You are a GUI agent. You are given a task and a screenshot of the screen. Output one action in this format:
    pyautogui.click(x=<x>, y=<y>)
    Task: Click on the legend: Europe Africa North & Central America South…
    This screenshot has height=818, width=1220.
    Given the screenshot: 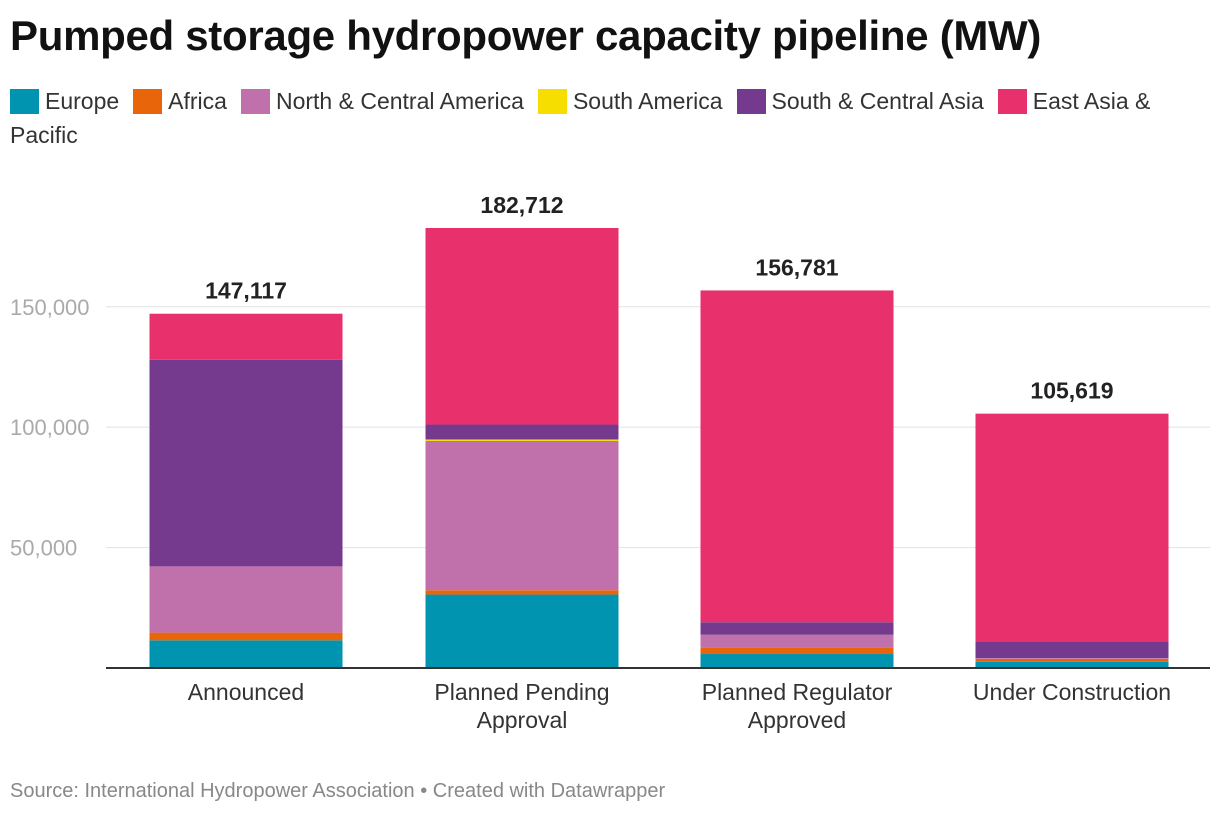 What is the action you would take?
    pyautogui.click(x=612, y=118)
    